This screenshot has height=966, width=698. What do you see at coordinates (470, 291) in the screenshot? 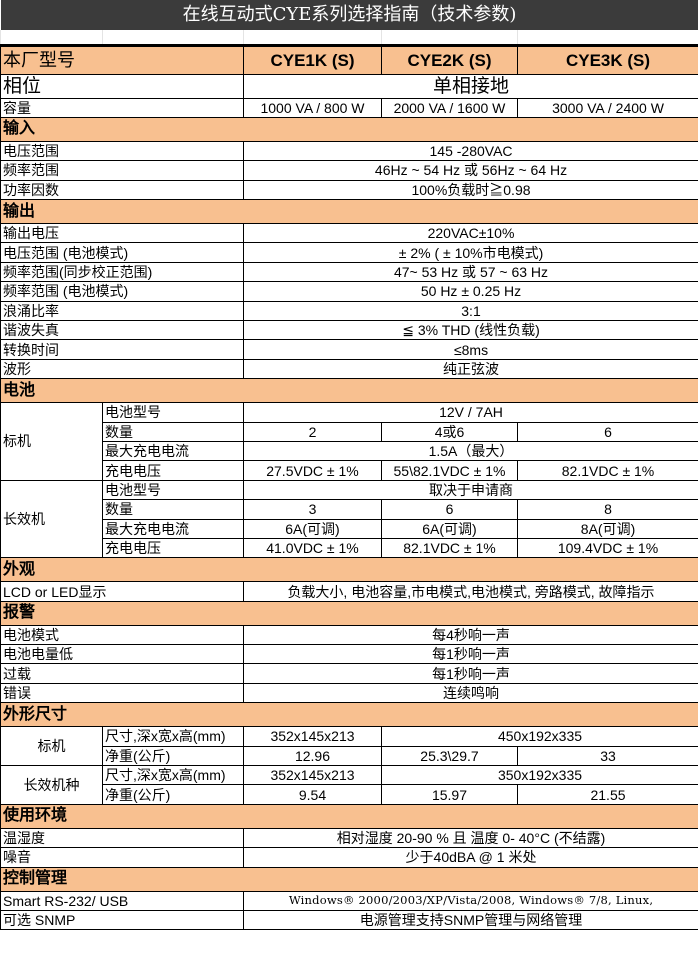
I see `cell-output-rows-3-value: 50 Hz ± 0.25 Hz` at bounding box center [470, 291].